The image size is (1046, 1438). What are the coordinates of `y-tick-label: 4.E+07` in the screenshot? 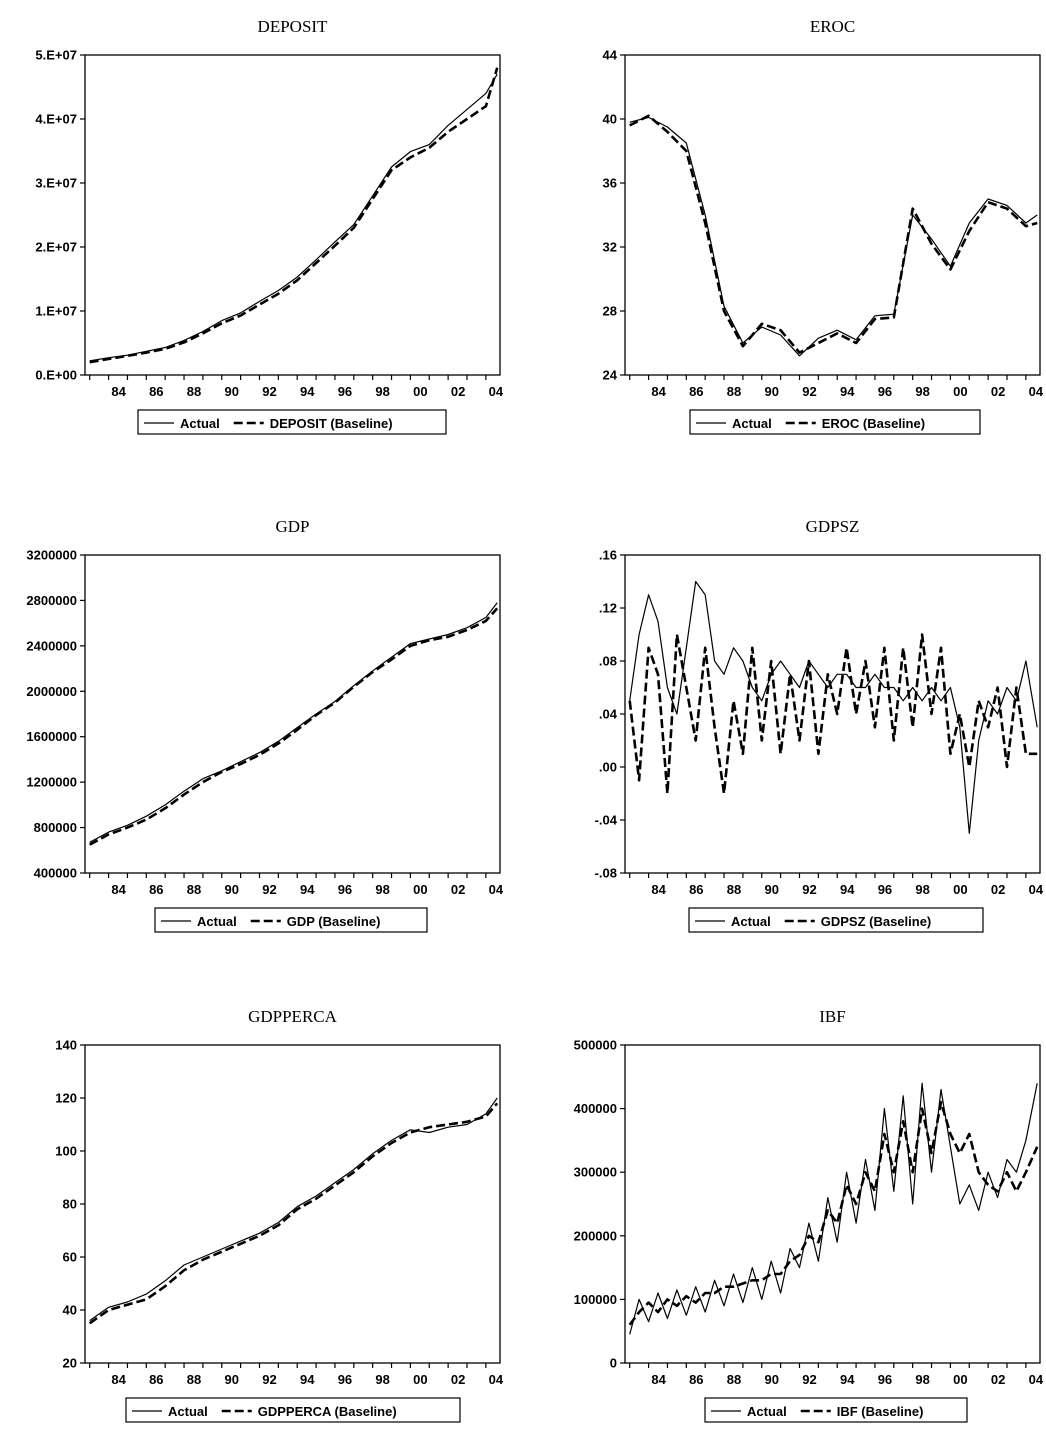 It's located at (56, 119).